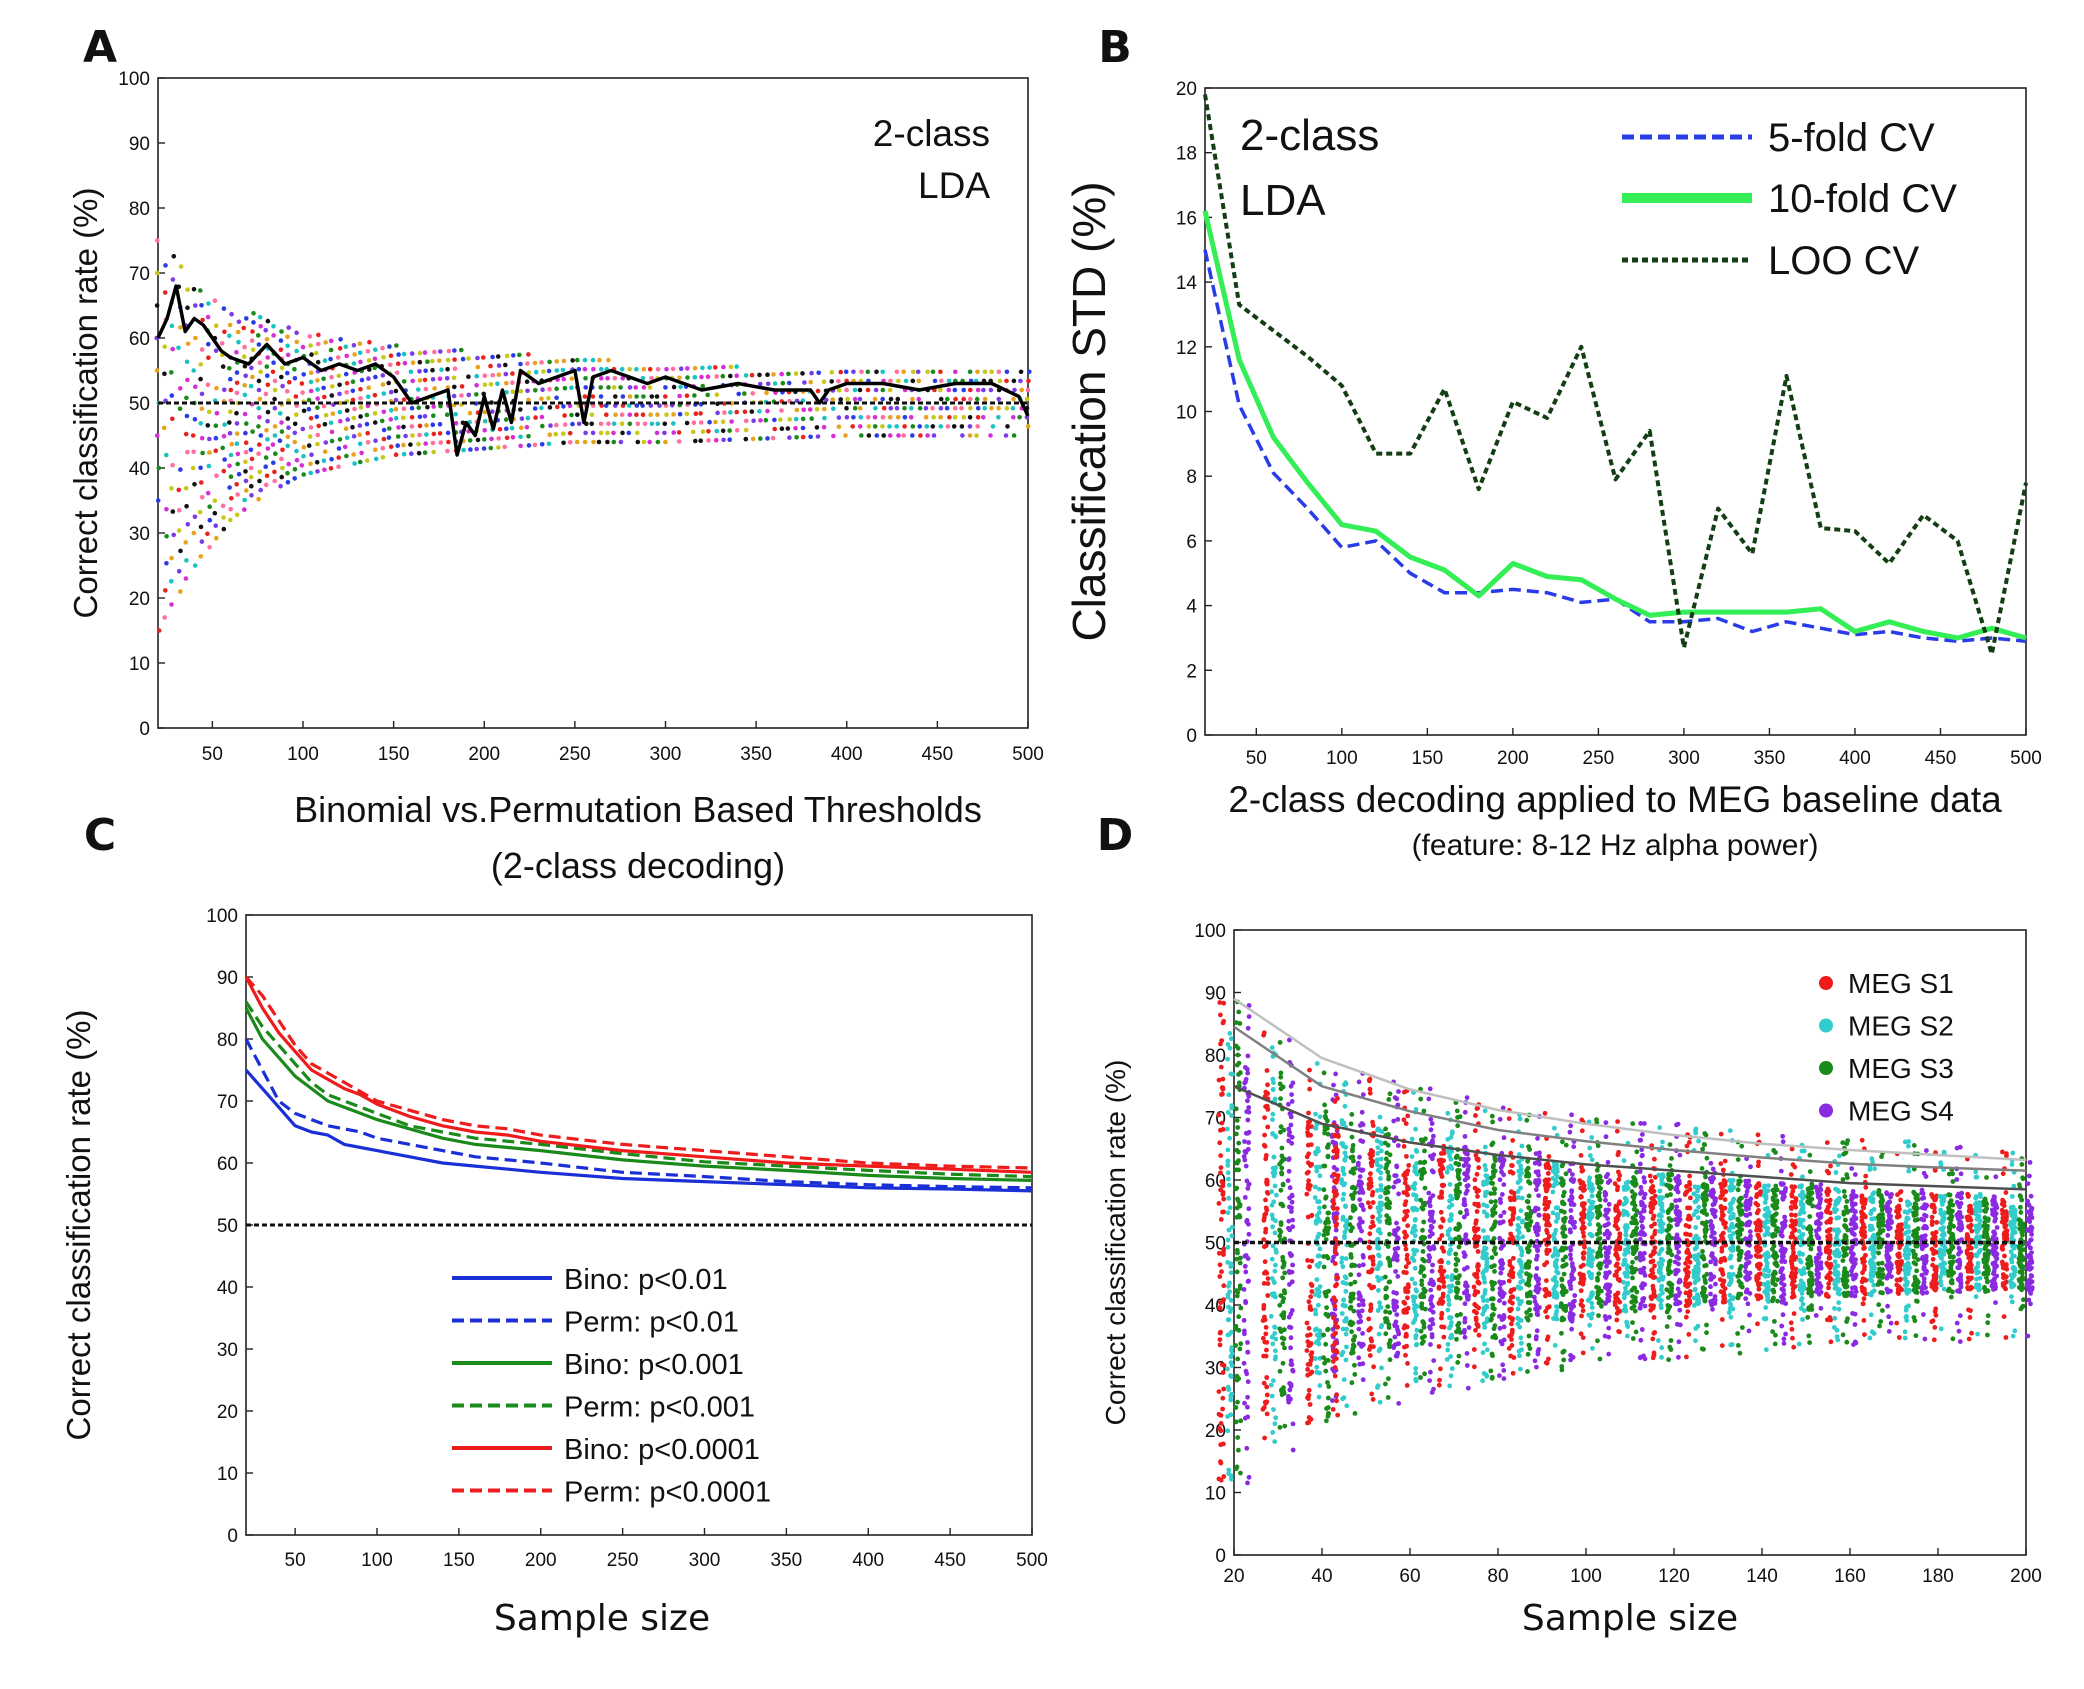  What do you see at coordinates (646, 1280) in the screenshot?
I see `legend-label: Bino: p<0.01` at bounding box center [646, 1280].